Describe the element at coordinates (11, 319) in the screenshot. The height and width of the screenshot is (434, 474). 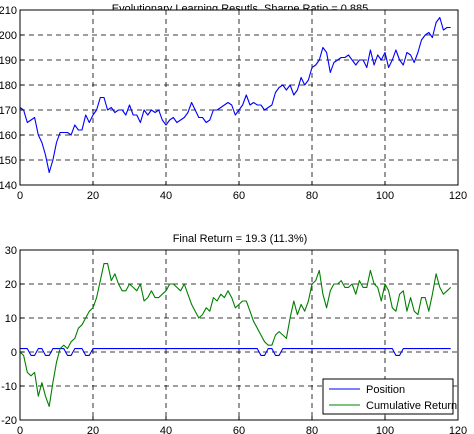
I see `bottom-y-tick-label: 10` at that location.